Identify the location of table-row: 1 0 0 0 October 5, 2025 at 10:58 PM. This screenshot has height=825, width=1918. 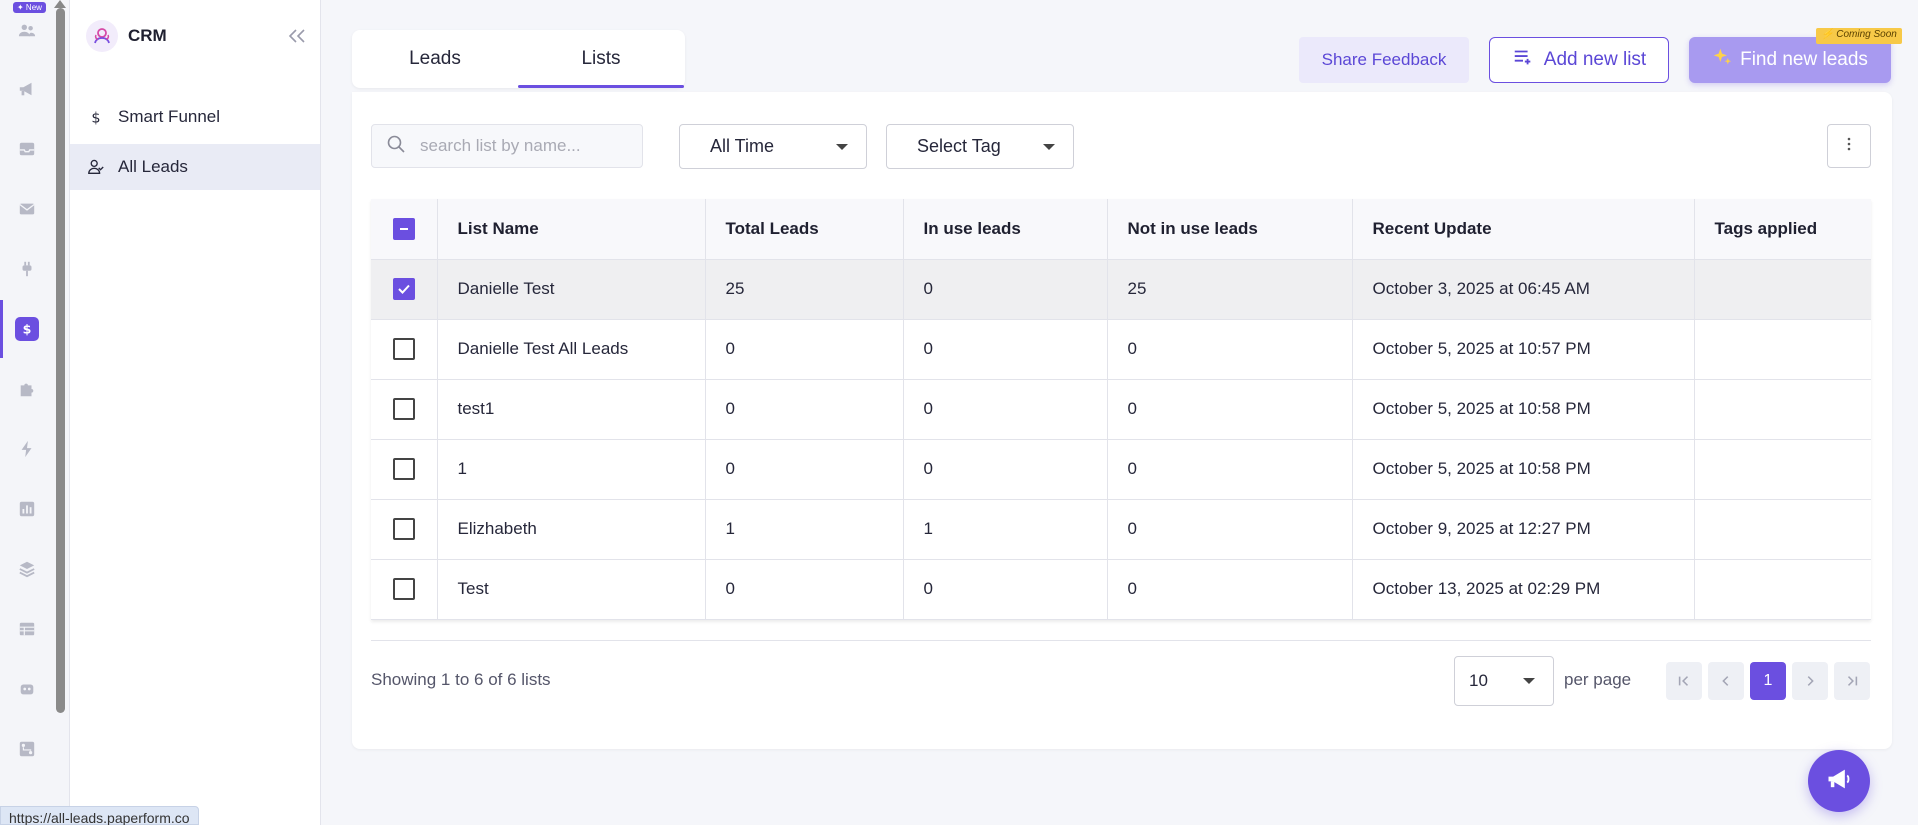
(1121, 469).